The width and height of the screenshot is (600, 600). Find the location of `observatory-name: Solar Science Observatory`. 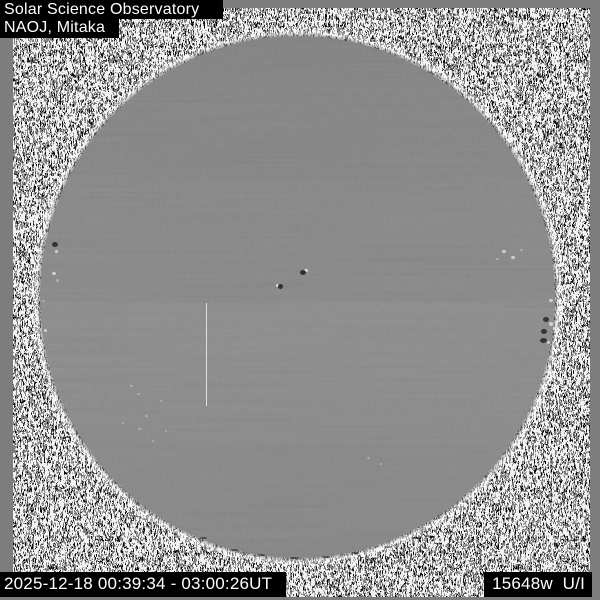

observatory-name: Solar Science Observatory is located at coordinates (112, 9).